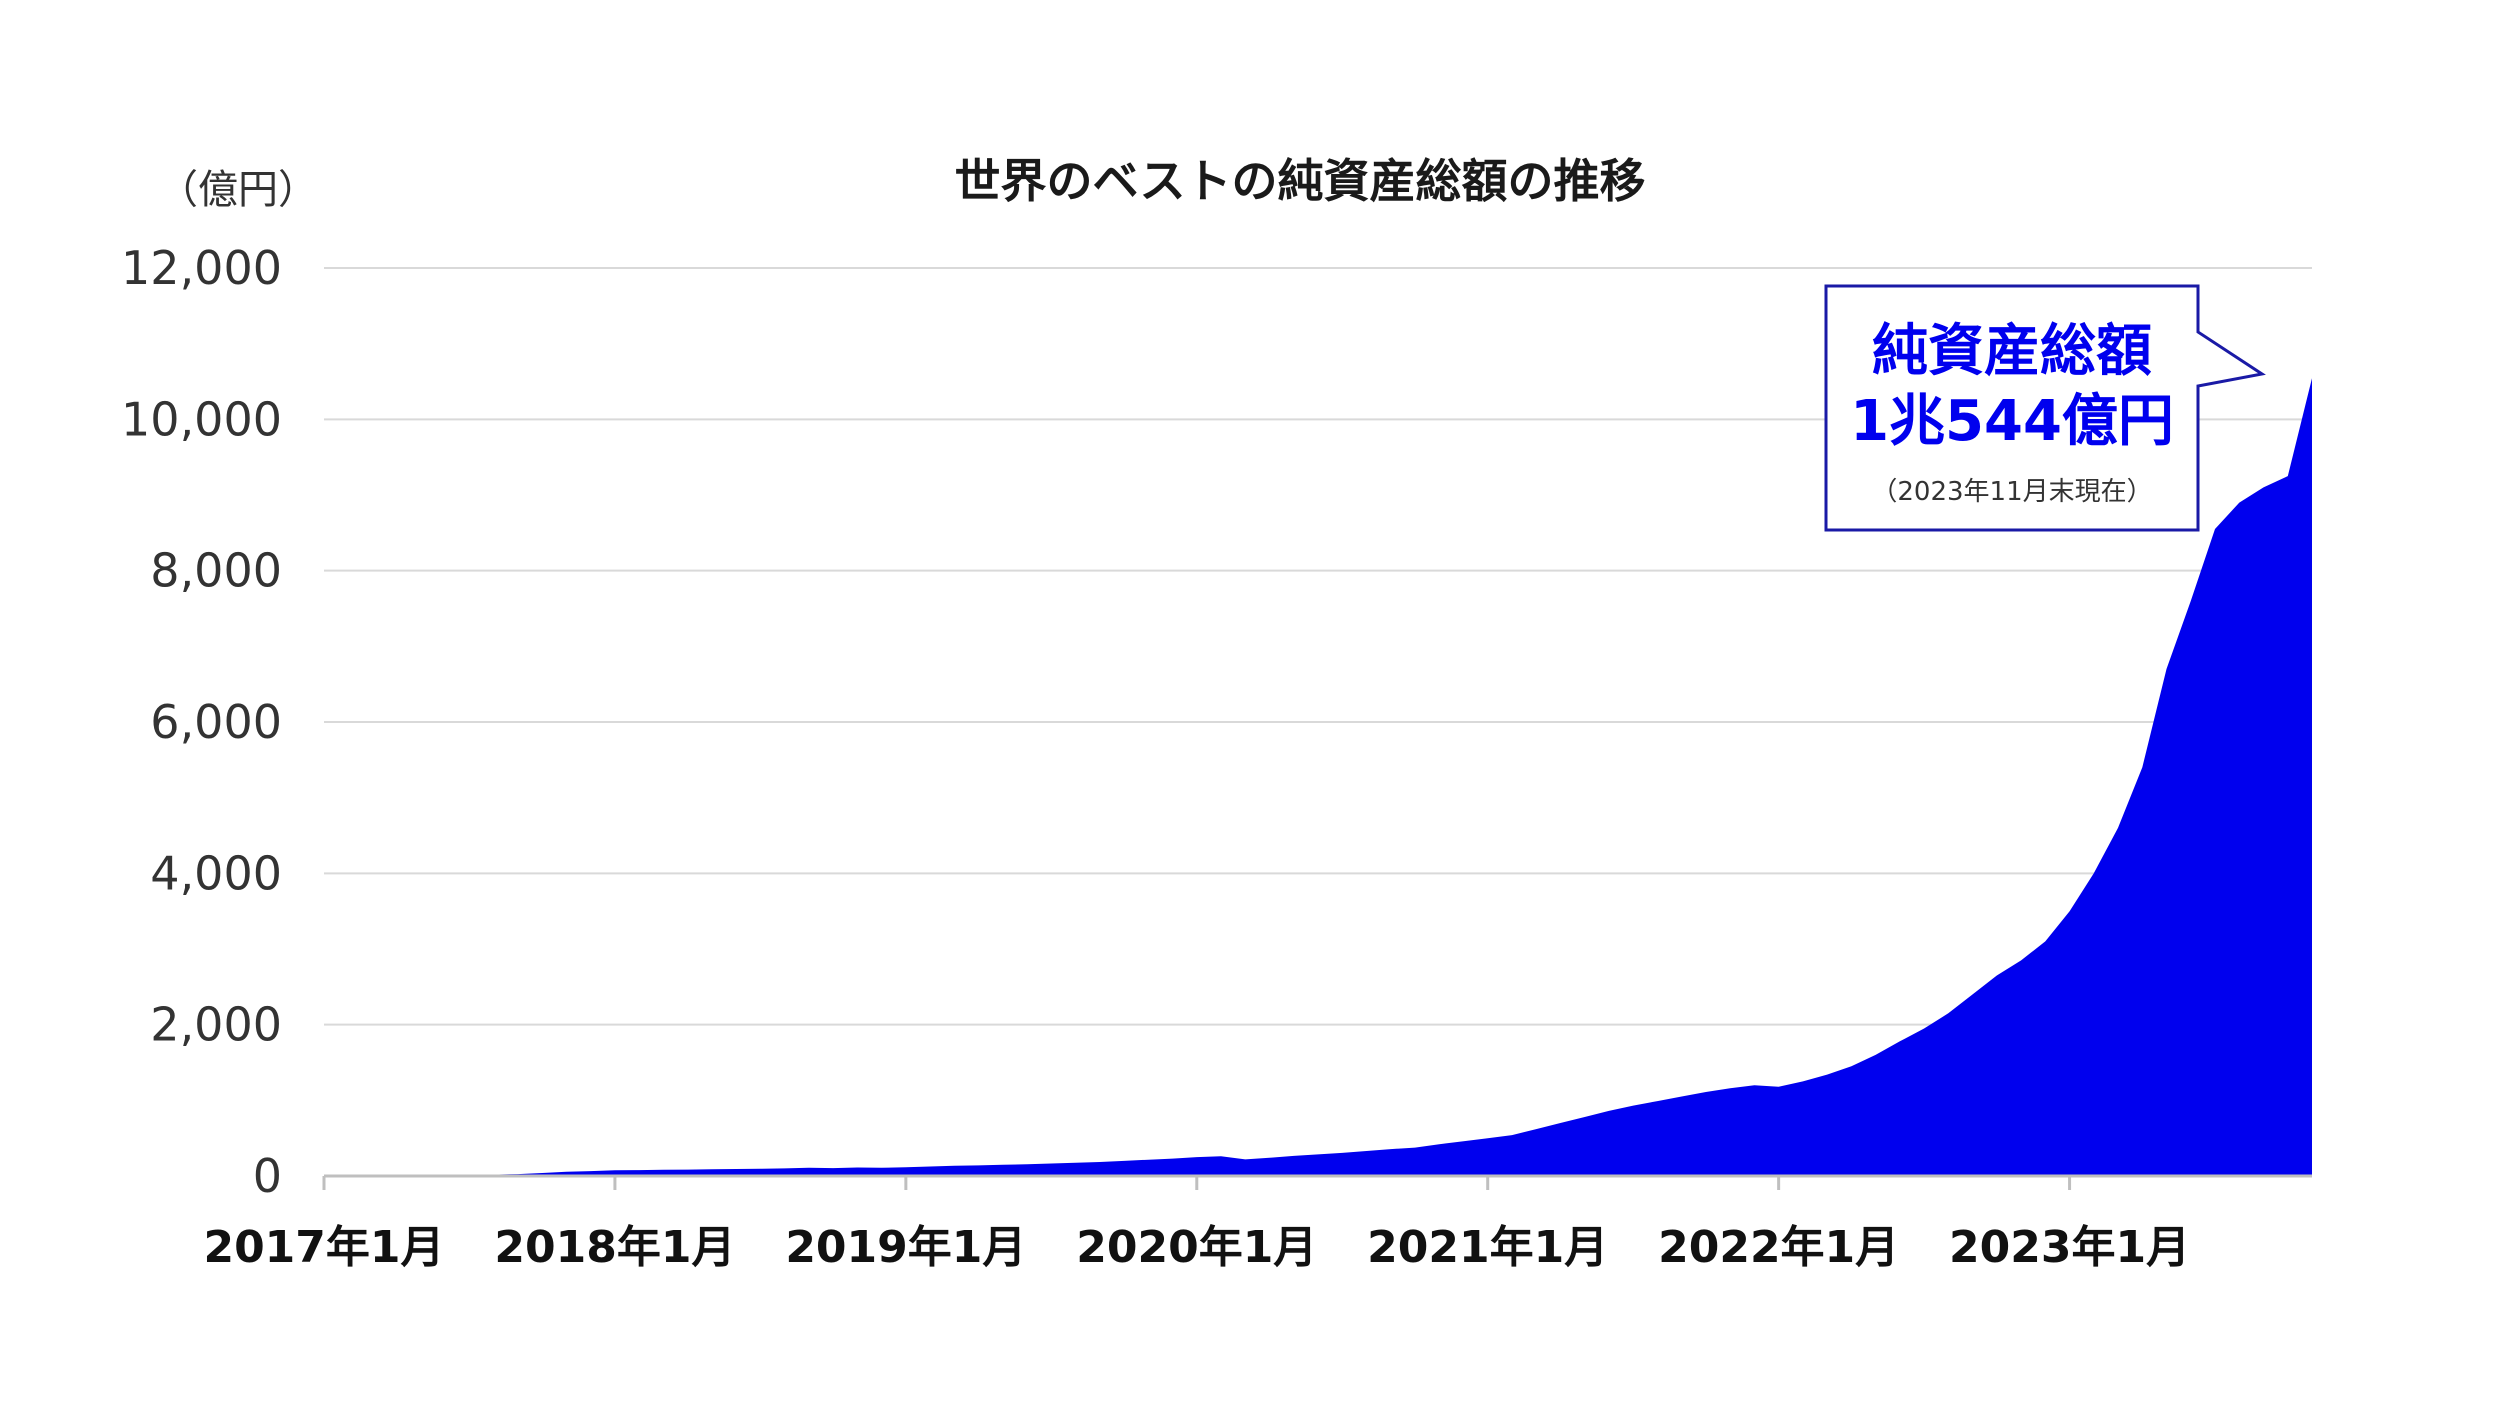  What do you see at coordinates (216, 1025) in the screenshot?
I see `y-tick-label: 2,000` at bounding box center [216, 1025].